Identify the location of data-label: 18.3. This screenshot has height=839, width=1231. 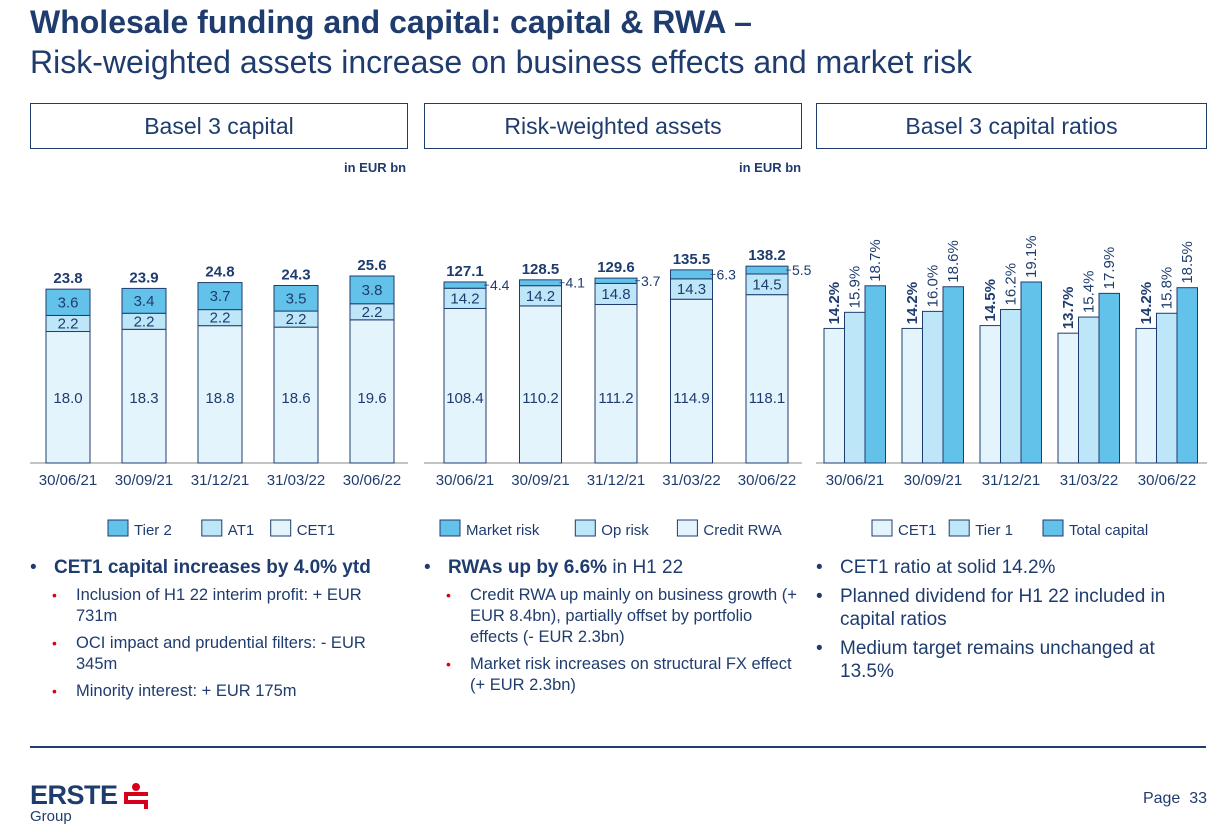
(143, 398).